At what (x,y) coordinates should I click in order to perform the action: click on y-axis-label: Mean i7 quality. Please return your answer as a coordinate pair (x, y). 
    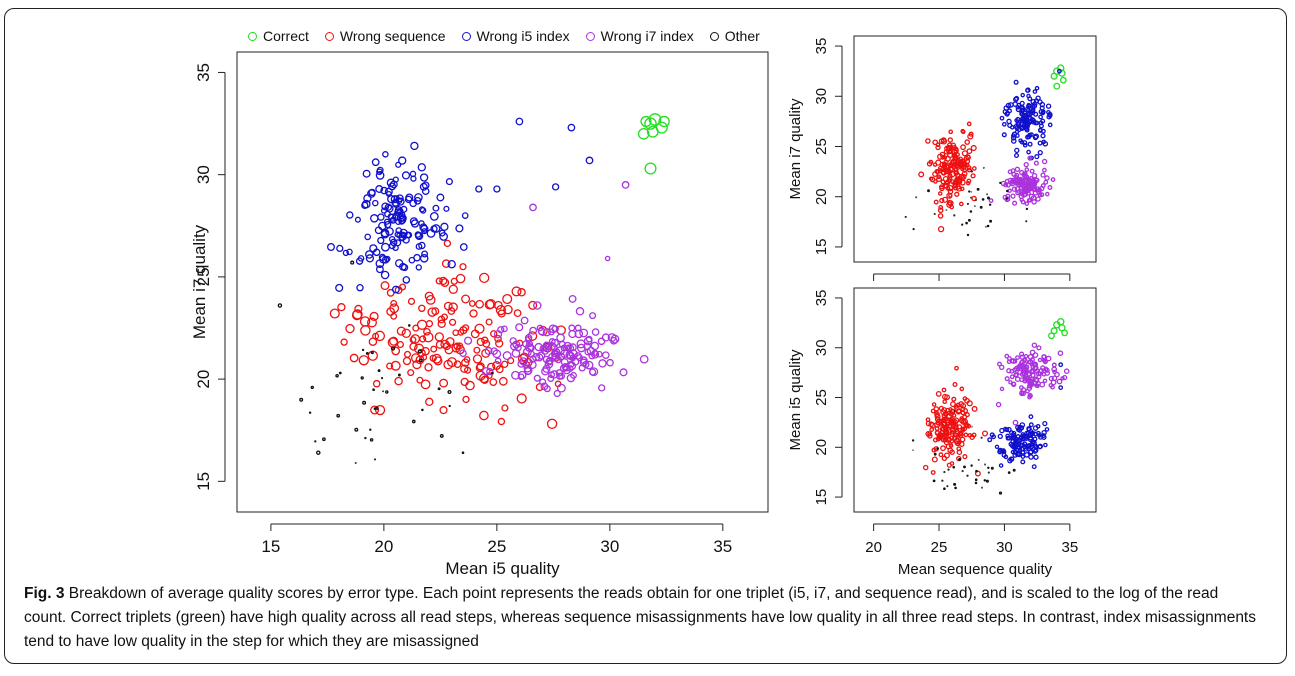
    Looking at the image, I should click on (199, 281).